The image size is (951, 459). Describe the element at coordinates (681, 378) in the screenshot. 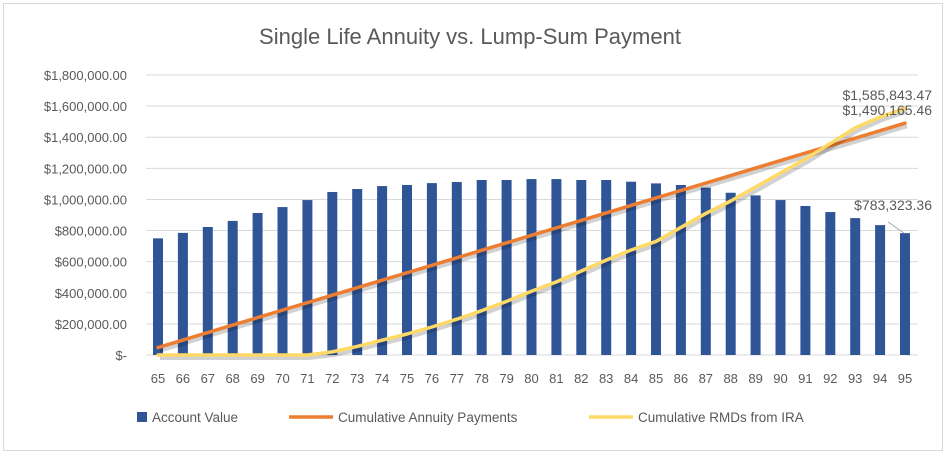

I see `x-tick-label: 86` at that location.